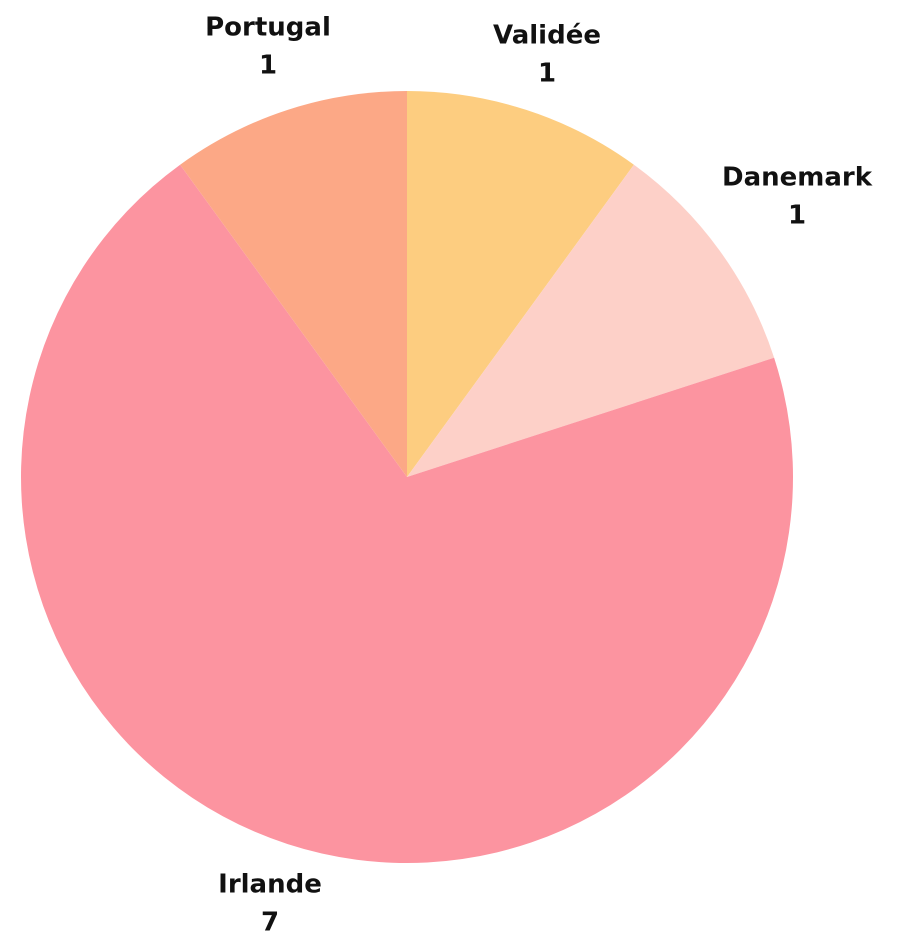 This screenshot has height=934, width=897. I want to click on slice-label: Validée, so click(547, 36).